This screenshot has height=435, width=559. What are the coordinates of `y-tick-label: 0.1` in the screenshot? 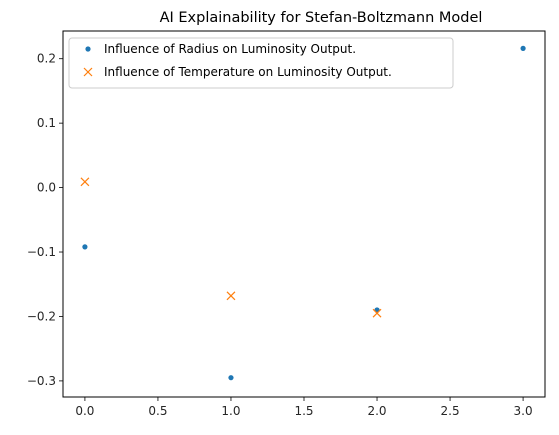 It's located at (46, 123).